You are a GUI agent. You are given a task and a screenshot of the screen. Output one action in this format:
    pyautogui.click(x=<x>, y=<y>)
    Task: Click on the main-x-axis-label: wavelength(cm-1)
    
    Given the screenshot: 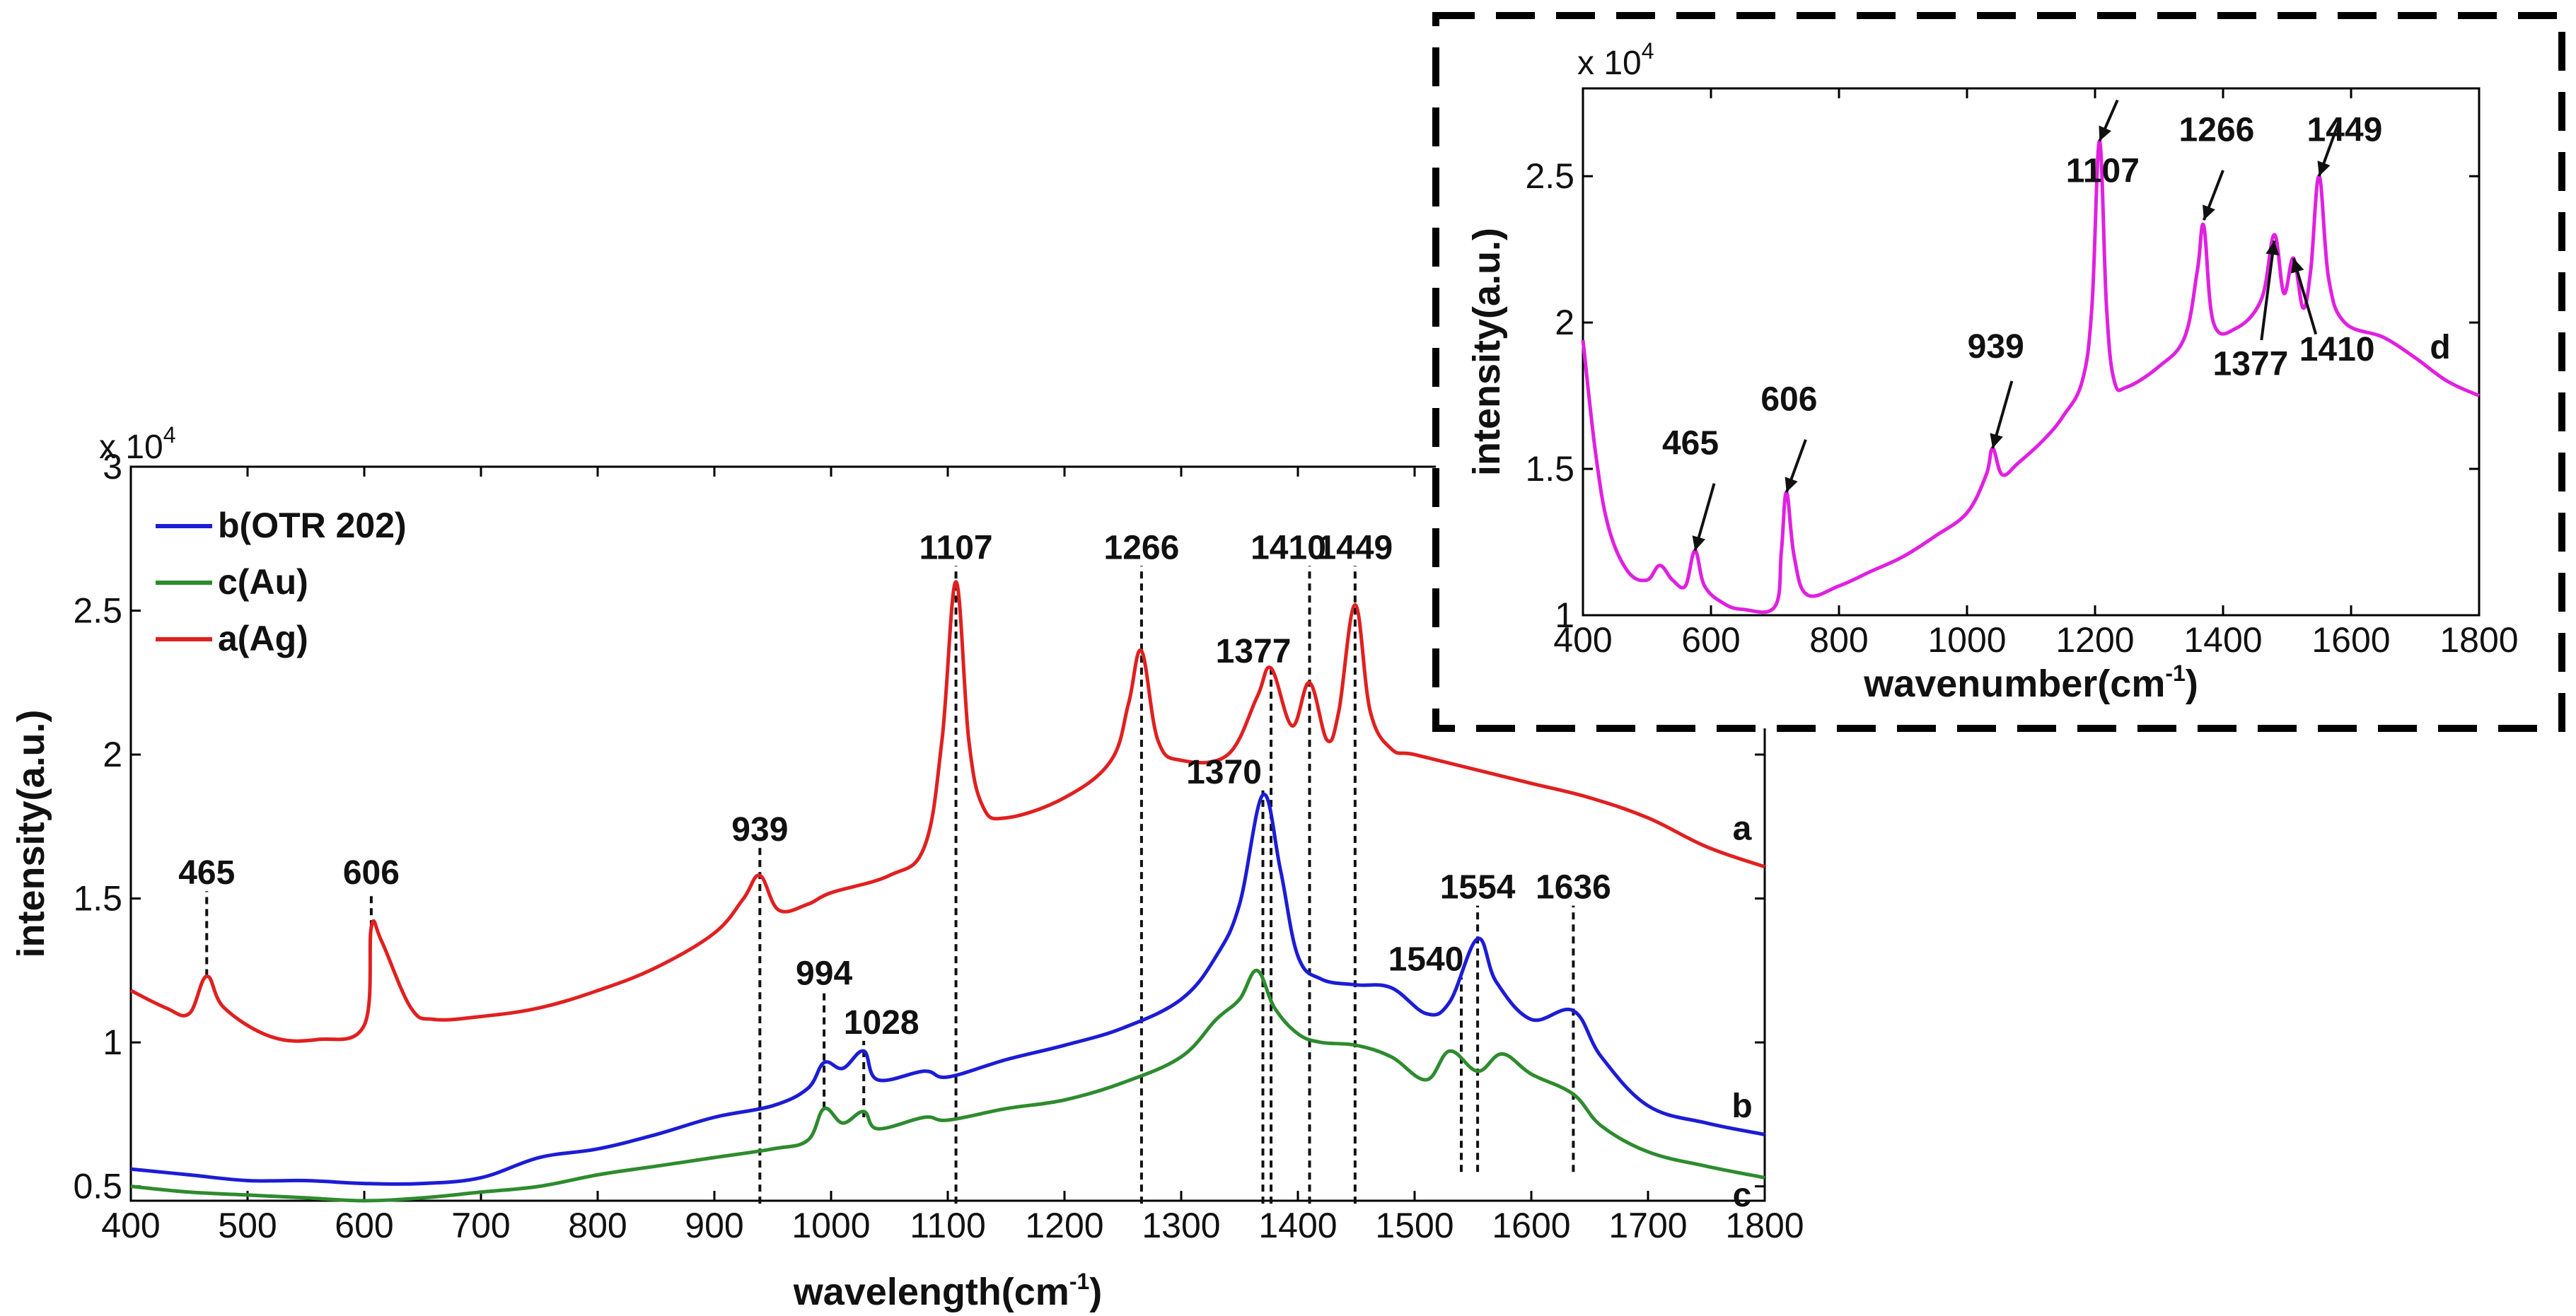 What is the action you would take?
    pyautogui.click(x=948, y=1291)
    